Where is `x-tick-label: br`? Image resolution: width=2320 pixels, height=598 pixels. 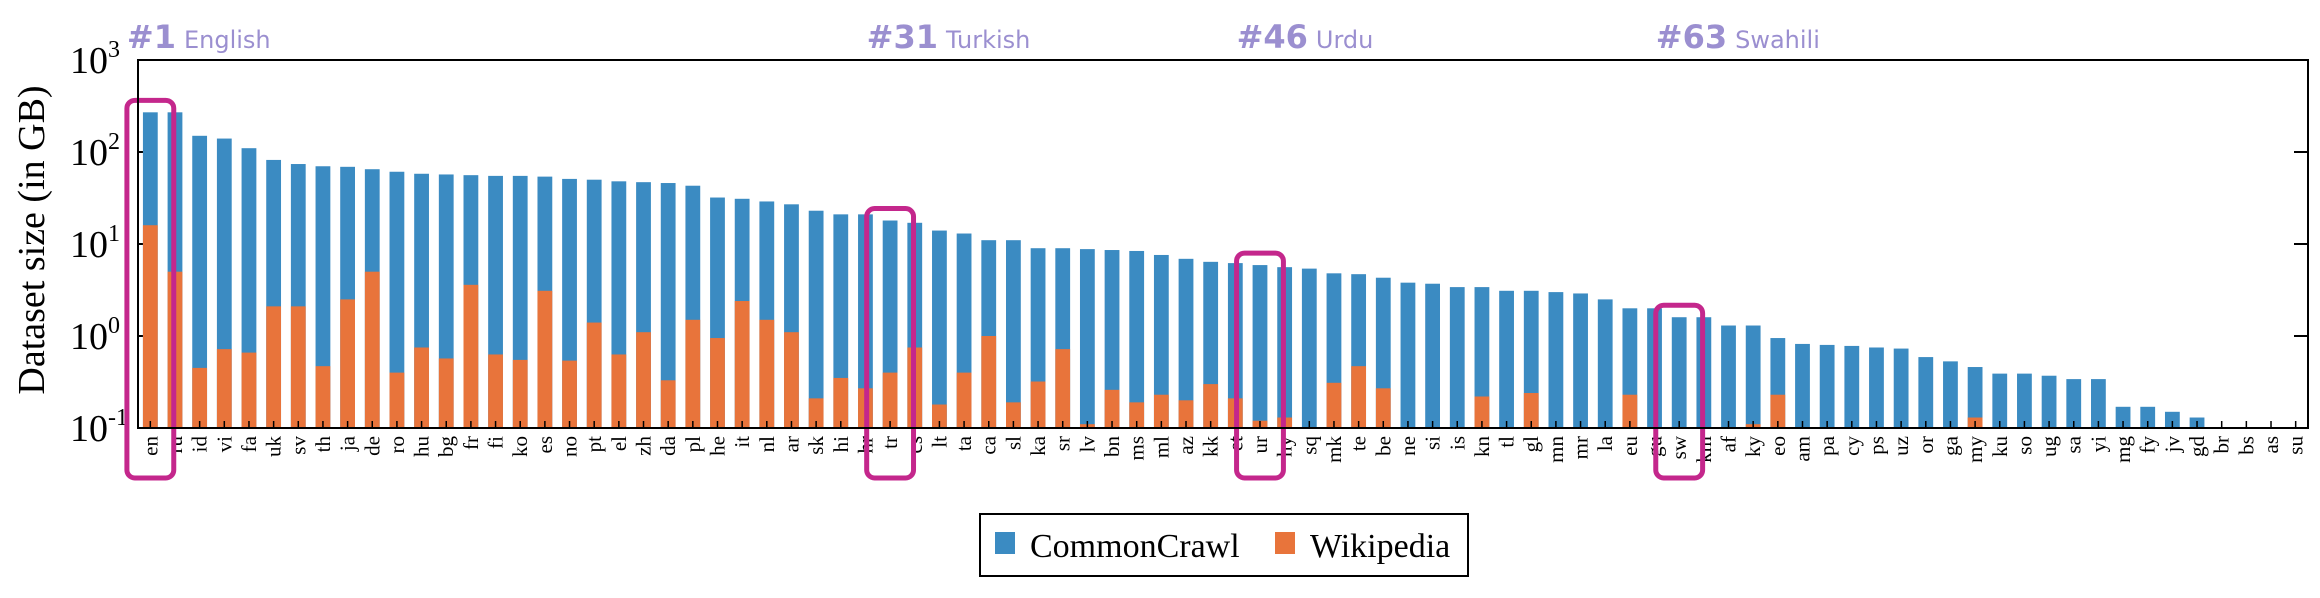
x-tick-label: br is located at coordinates (2222, 445).